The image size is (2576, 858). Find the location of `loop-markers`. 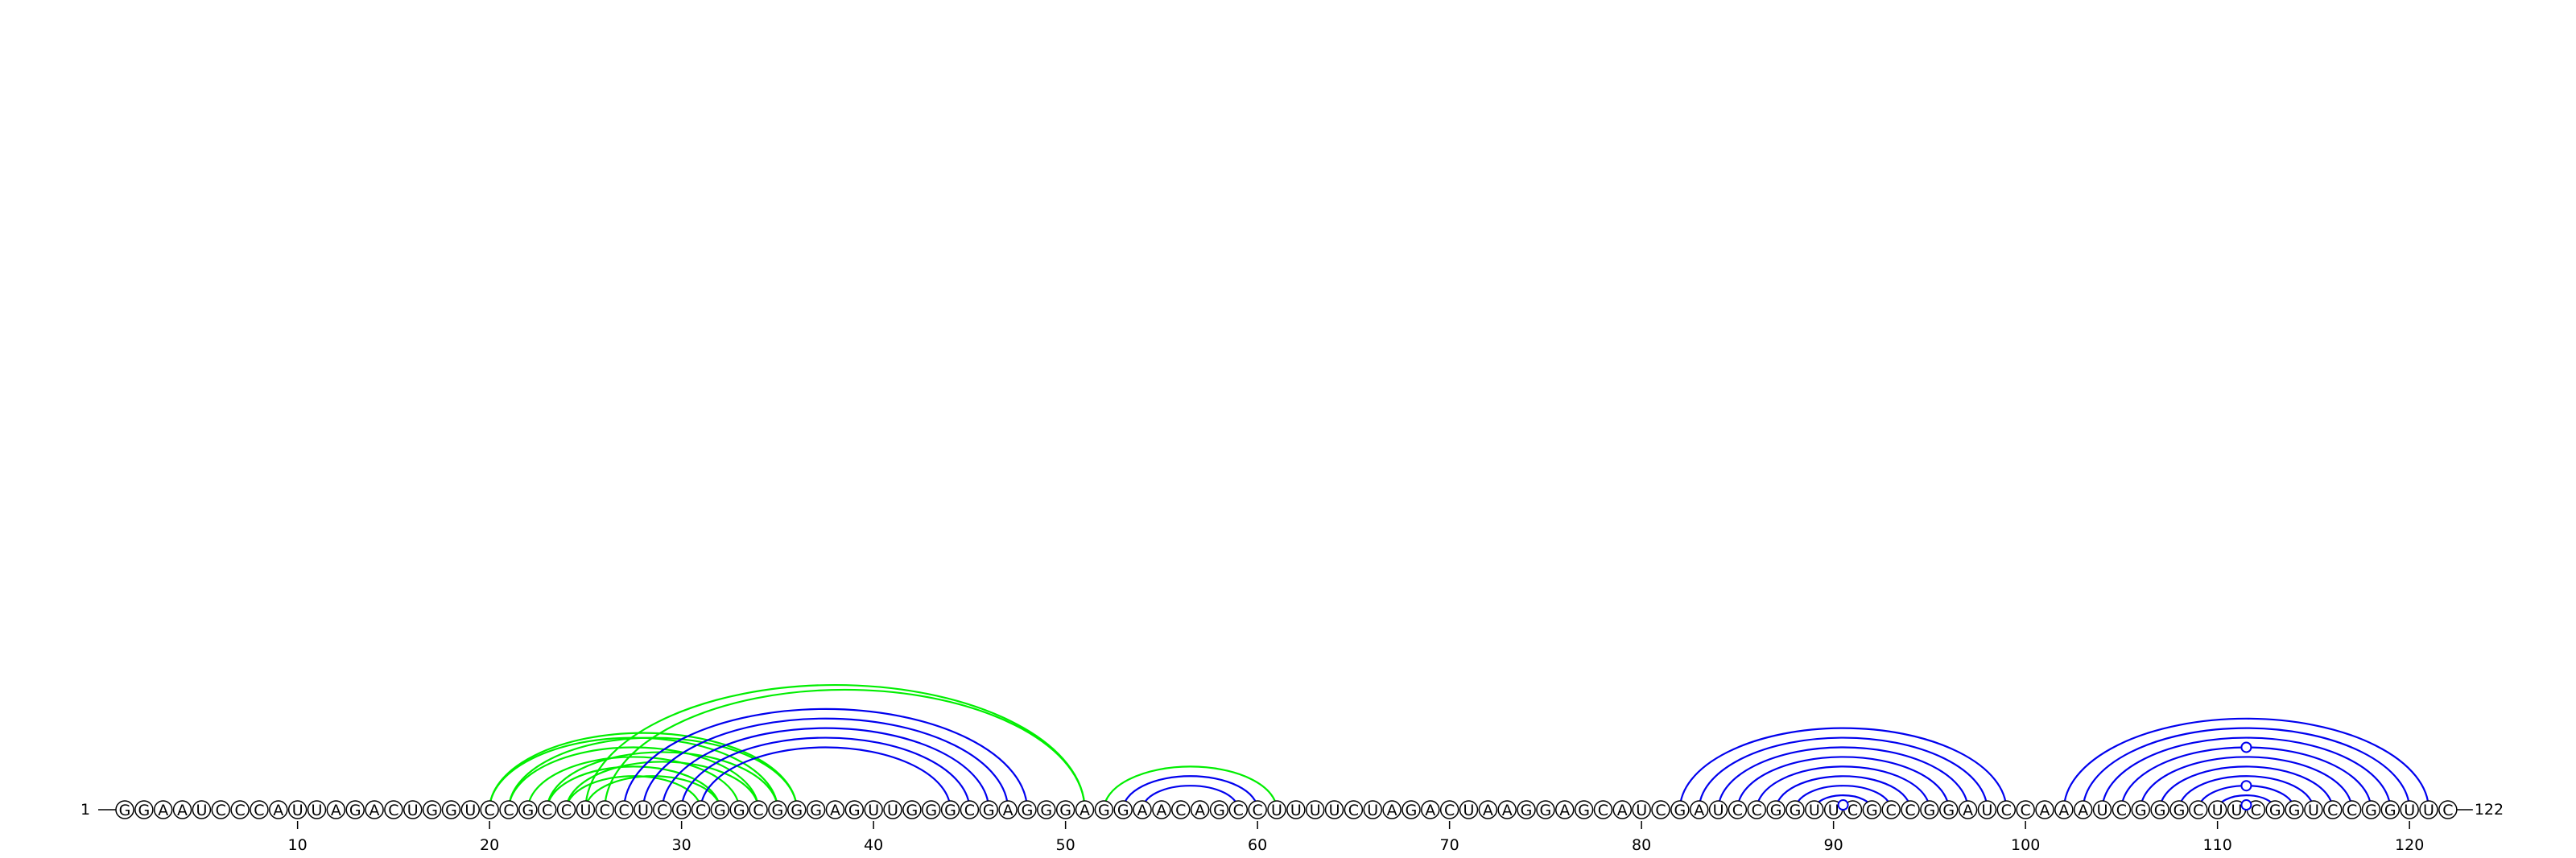

loop-markers is located at coordinates (2044, 776).